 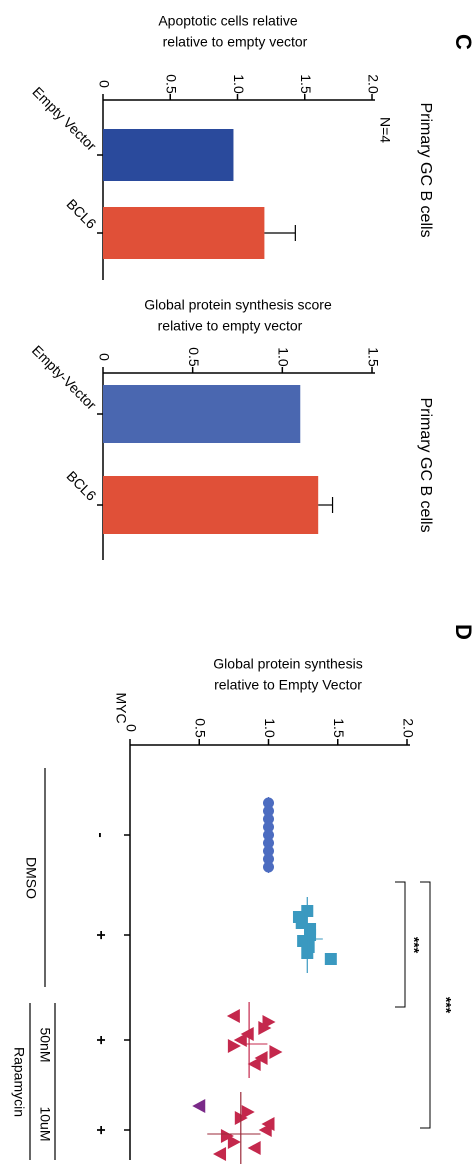 What do you see at coordinates (425, 1005) in the screenshot?
I see `significance-bracket-10uM` at bounding box center [425, 1005].